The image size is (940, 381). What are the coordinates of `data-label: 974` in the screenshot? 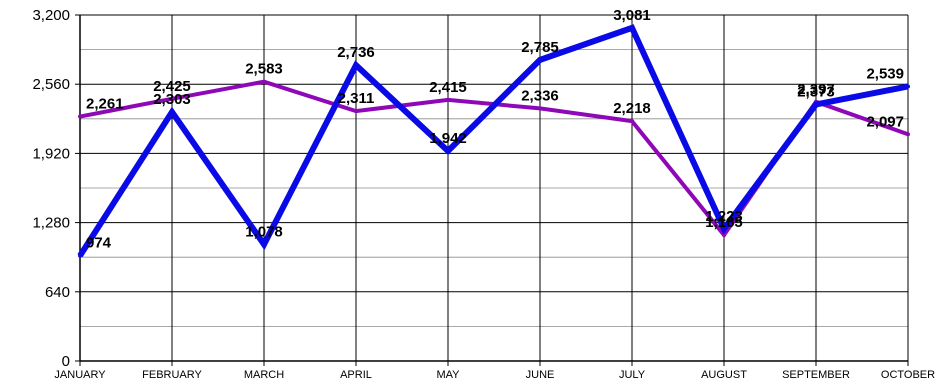 It's located at (99, 243).